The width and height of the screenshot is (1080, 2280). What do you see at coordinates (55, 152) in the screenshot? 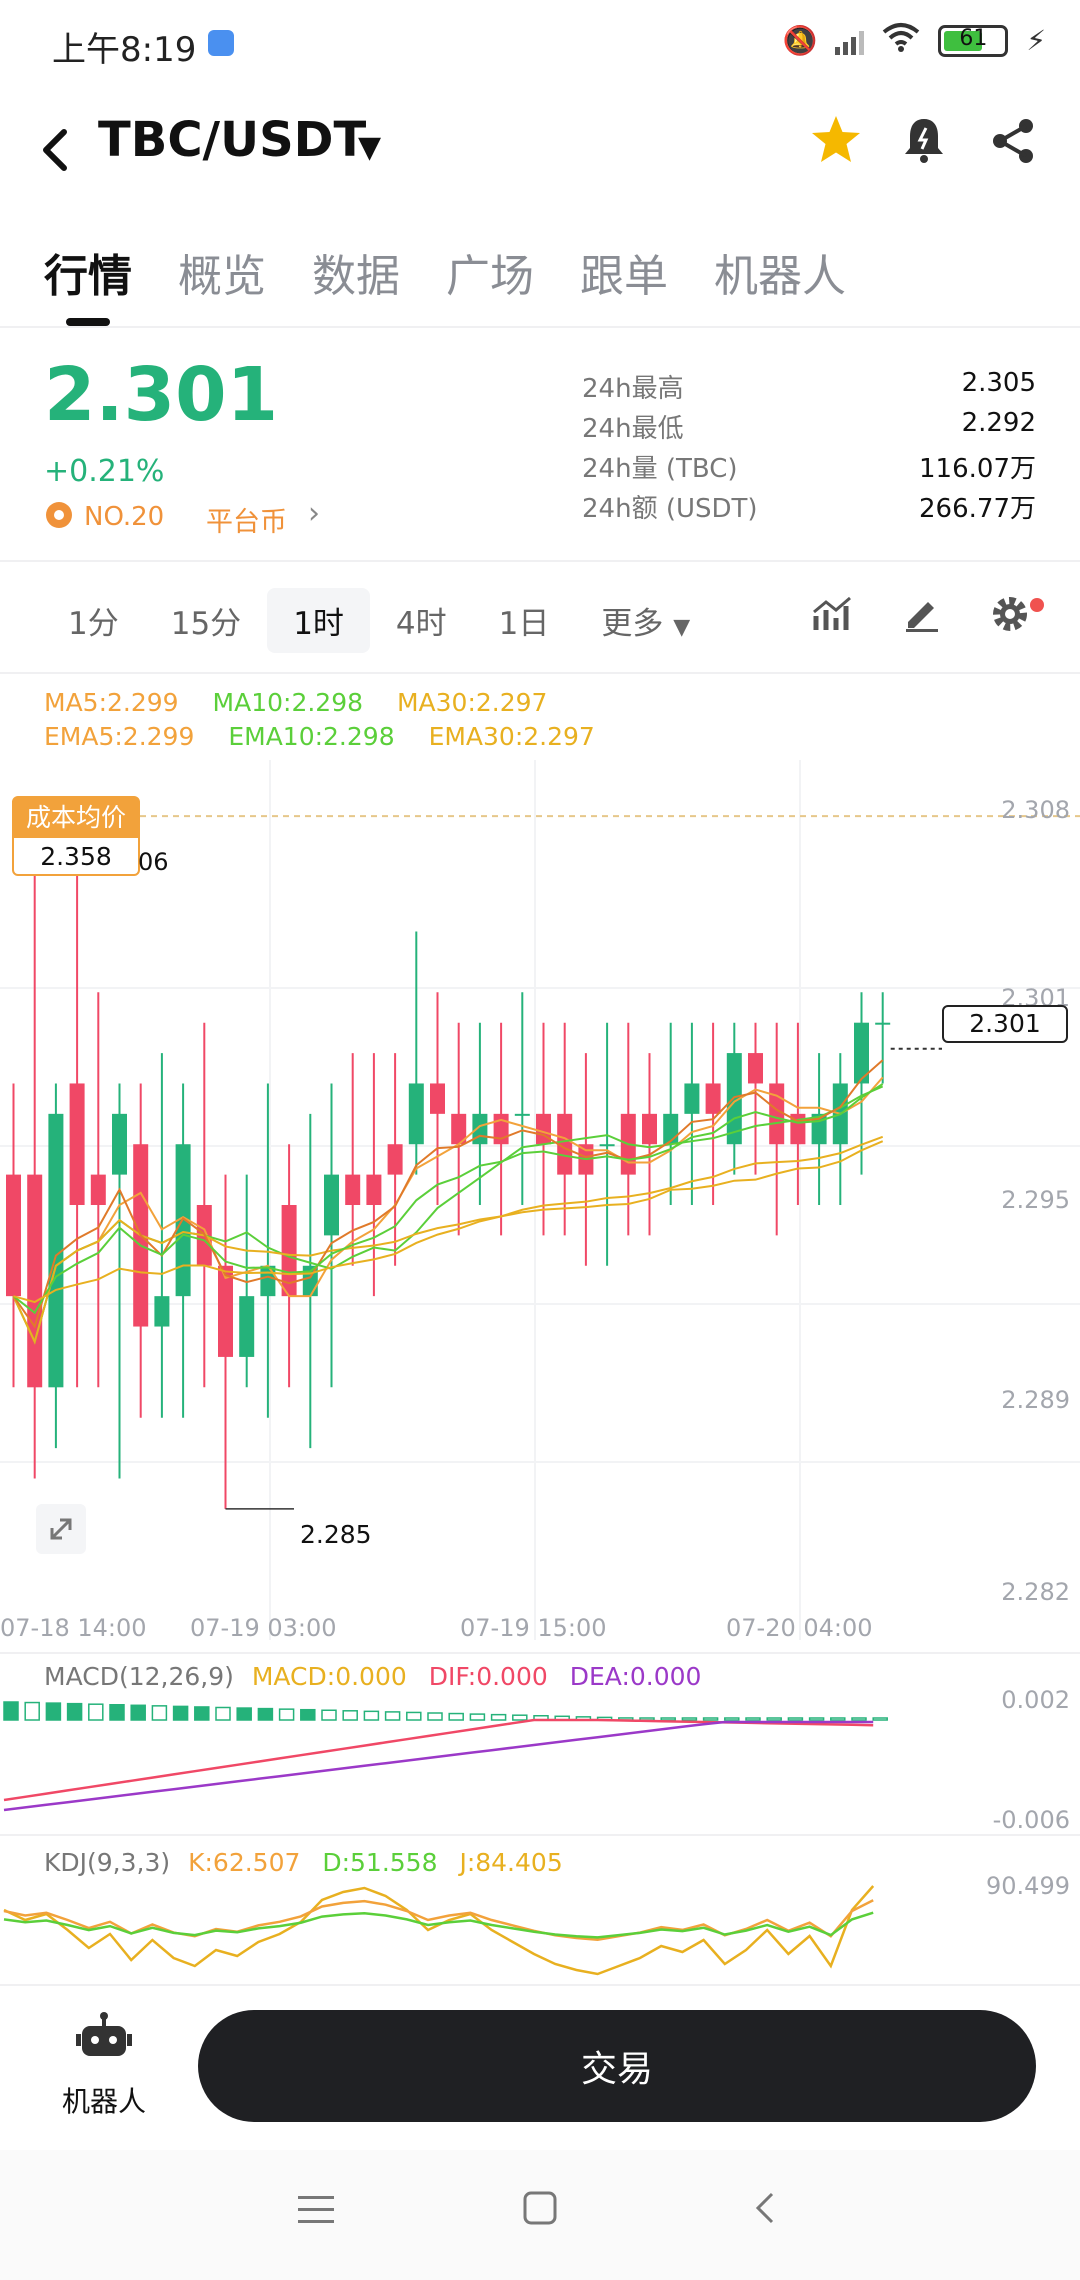
I see `back-icon` at bounding box center [55, 152].